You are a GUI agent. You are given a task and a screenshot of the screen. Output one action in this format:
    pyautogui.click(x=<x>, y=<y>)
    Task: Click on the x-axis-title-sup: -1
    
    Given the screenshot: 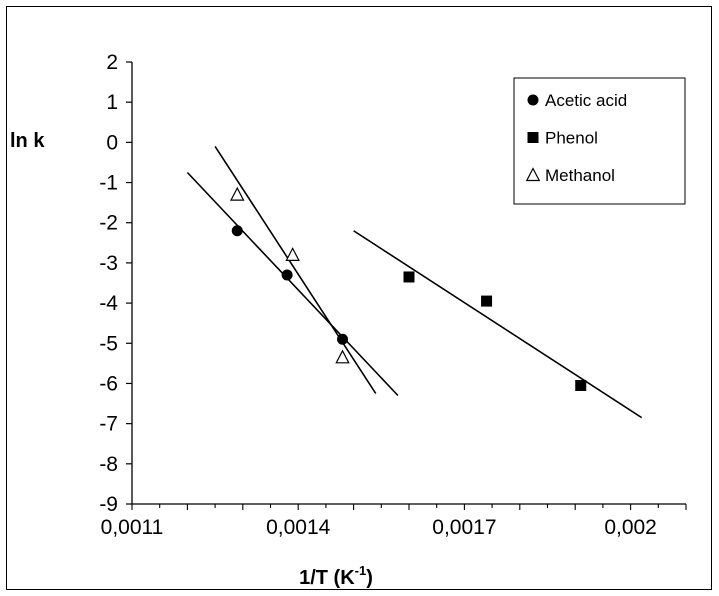 What is the action you would take?
    pyautogui.click(x=361, y=570)
    